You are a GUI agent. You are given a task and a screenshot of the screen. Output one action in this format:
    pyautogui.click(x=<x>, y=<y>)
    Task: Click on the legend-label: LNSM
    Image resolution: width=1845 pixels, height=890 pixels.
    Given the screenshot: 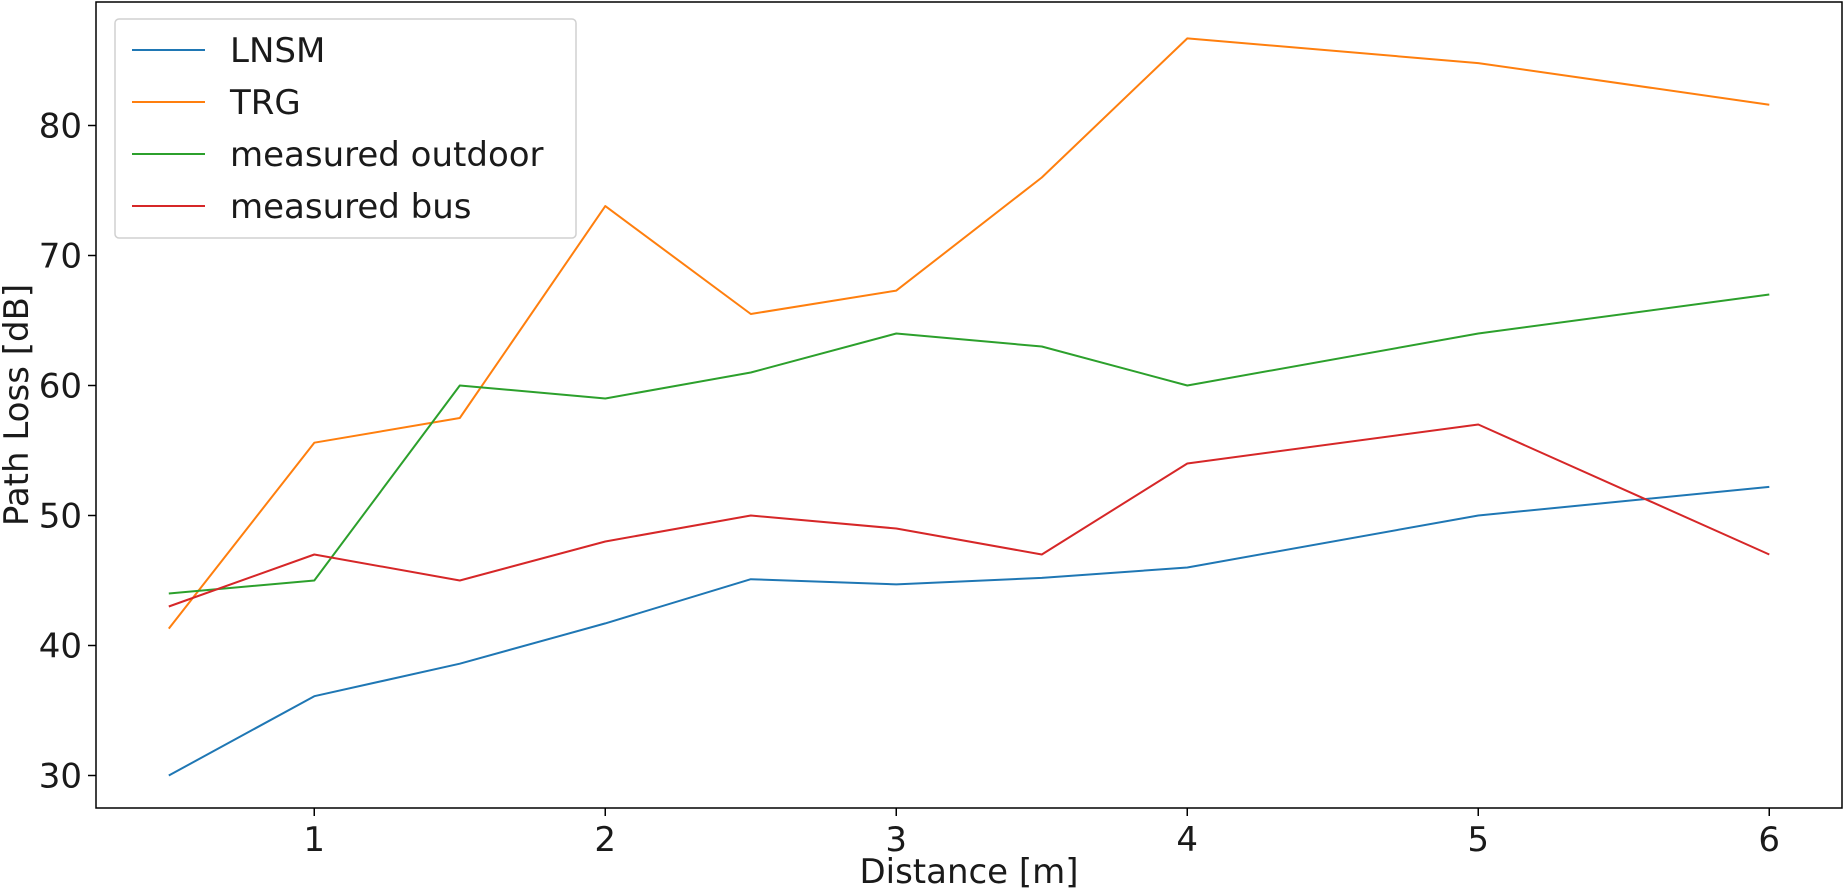 What is the action you would take?
    pyautogui.click(x=277, y=51)
    